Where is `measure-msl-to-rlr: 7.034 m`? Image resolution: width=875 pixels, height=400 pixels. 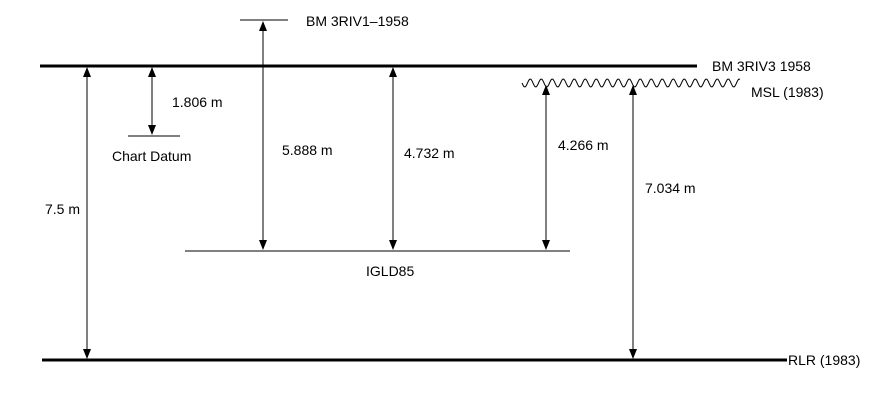 measure-msl-to-rlr: 7.034 m is located at coordinates (670, 188).